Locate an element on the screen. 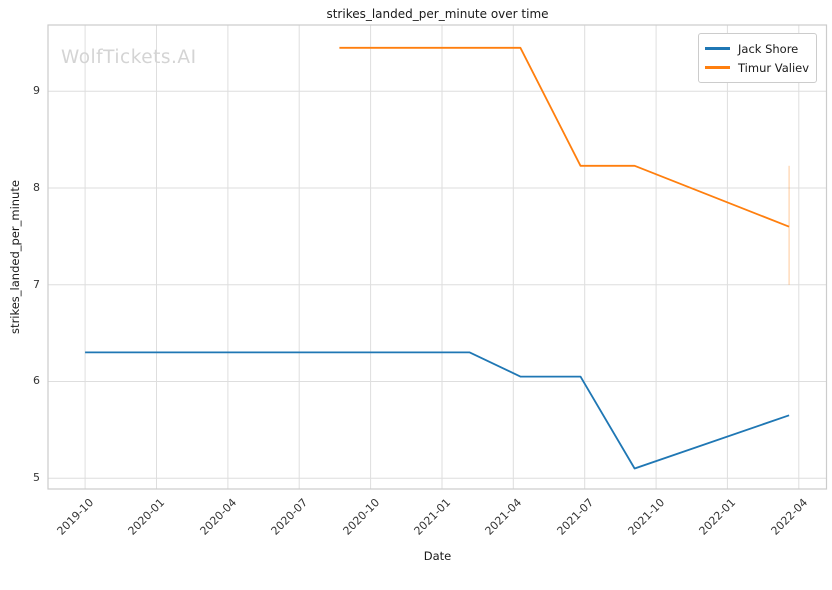  watermark: WolfTickets.AI is located at coordinates (129, 57).